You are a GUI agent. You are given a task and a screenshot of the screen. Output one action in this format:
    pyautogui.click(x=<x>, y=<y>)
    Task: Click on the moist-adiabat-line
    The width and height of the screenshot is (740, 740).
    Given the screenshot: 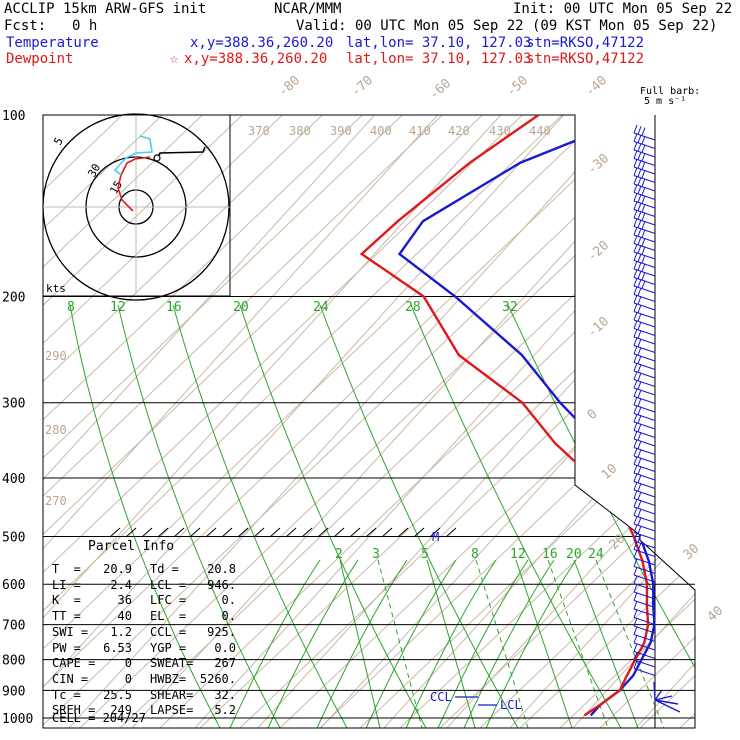 What is the action you would take?
    pyautogui.click(x=531, y=643)
    